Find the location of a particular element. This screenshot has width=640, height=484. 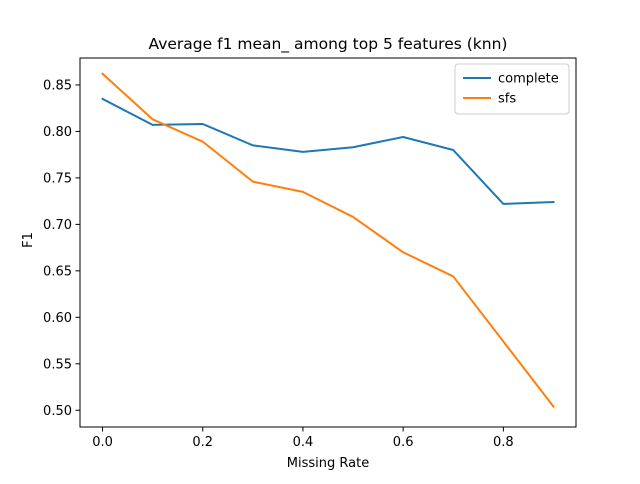

legend: complete sfs is located at coordinates (512, 89).